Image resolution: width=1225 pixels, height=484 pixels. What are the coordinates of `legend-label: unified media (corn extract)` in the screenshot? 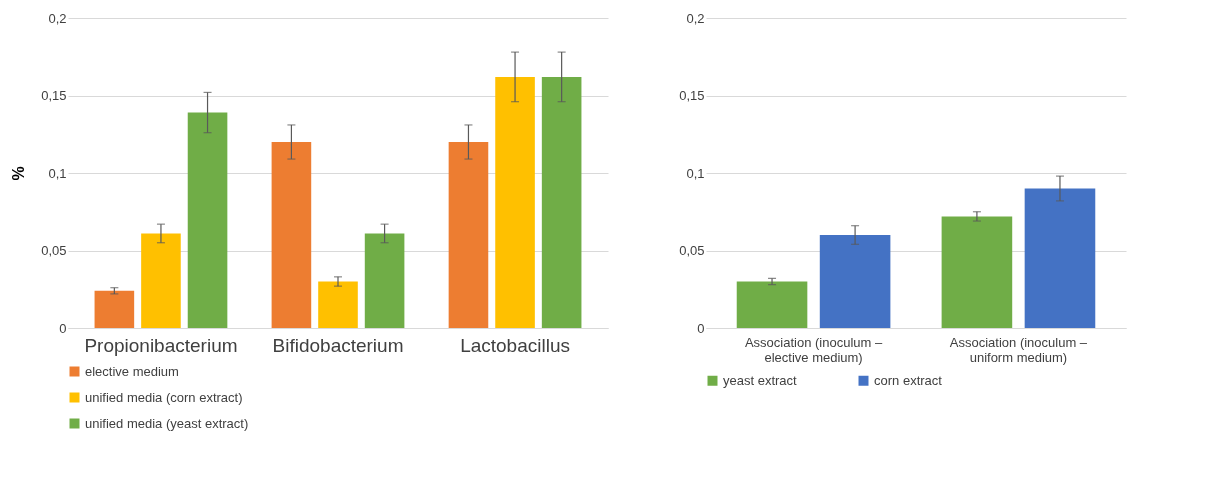 It's located at (164, 397).